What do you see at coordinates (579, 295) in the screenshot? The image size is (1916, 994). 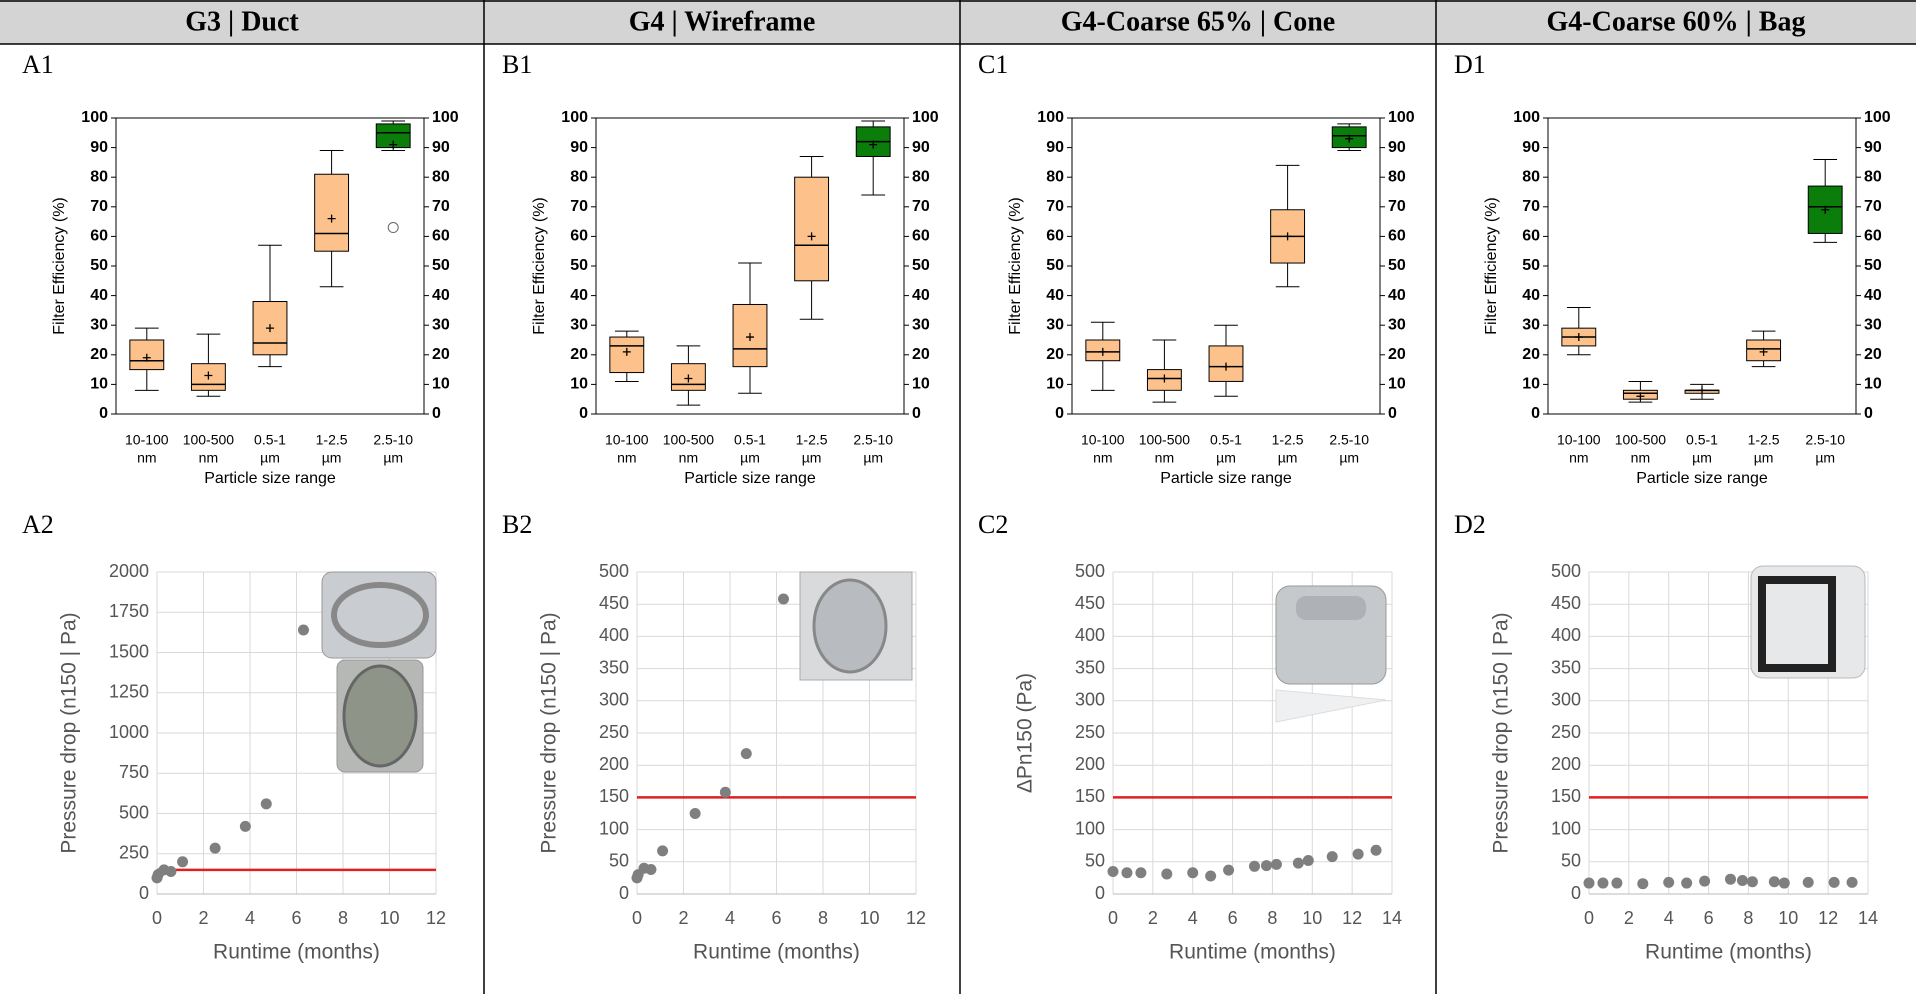 I see `y-tick-label: 40` at bounding box center [579, 295].